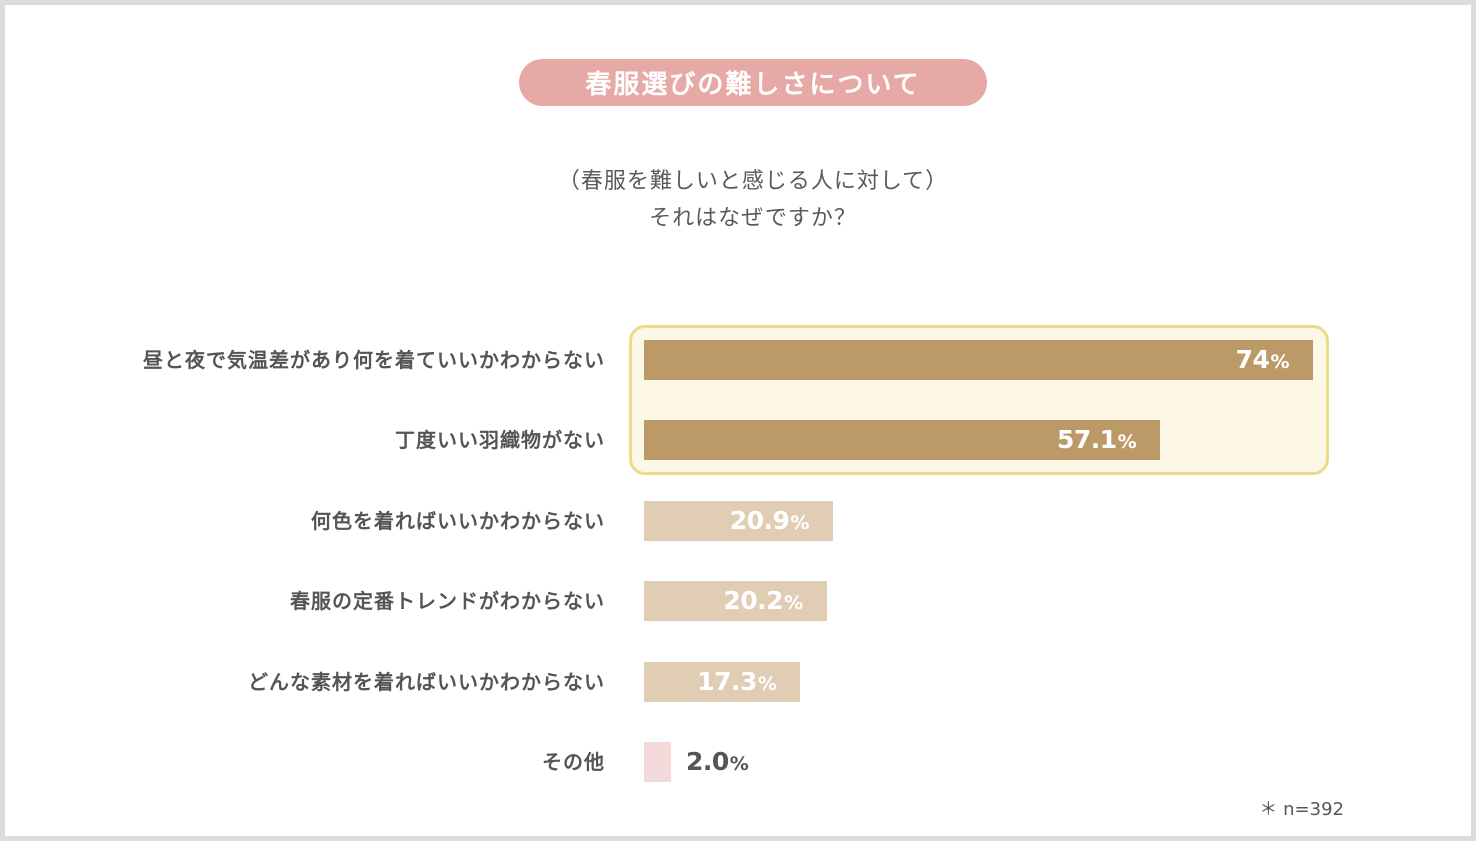 This screenshot has height=841, width=1476. What do you see at coordinates (763, 601) in the screenshot?
I see `bar-value-label: 20.2%` at bounding box center [763, 601].